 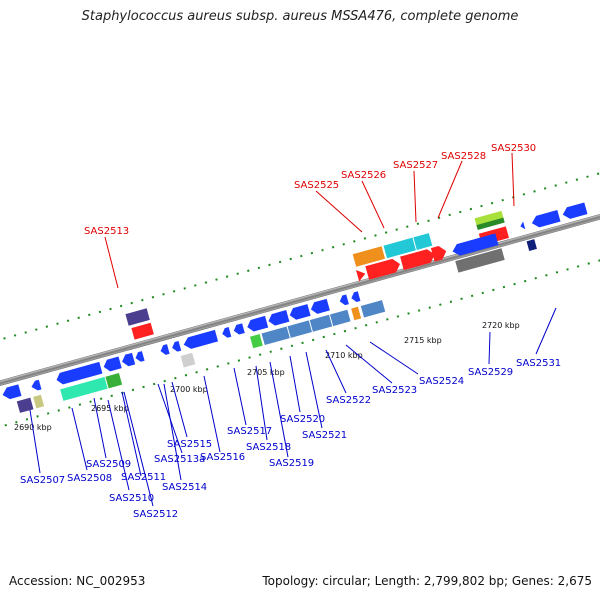 What do you see at coordinates (423, 241) in the screenshot?
I see `feature-sas2527` at bounding box center [423, 241].